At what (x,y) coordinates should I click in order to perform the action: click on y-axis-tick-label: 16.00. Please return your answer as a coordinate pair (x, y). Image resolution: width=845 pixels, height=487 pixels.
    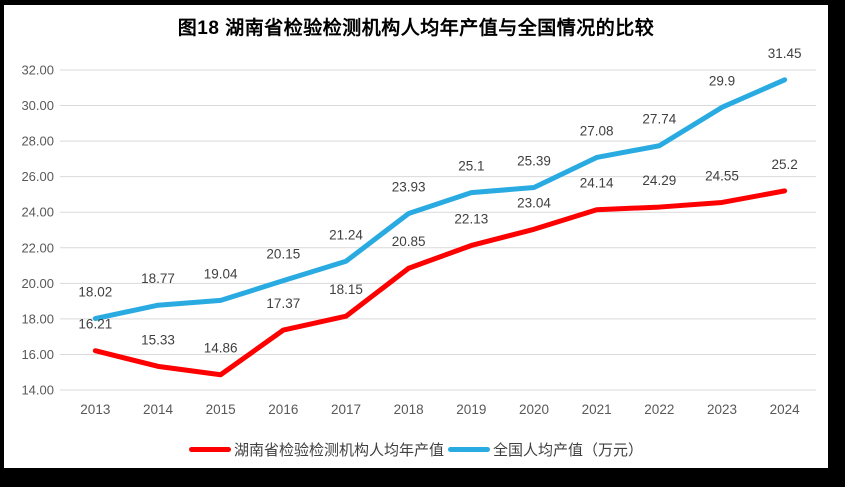
    Looking at the image, I should click on (37, 354).